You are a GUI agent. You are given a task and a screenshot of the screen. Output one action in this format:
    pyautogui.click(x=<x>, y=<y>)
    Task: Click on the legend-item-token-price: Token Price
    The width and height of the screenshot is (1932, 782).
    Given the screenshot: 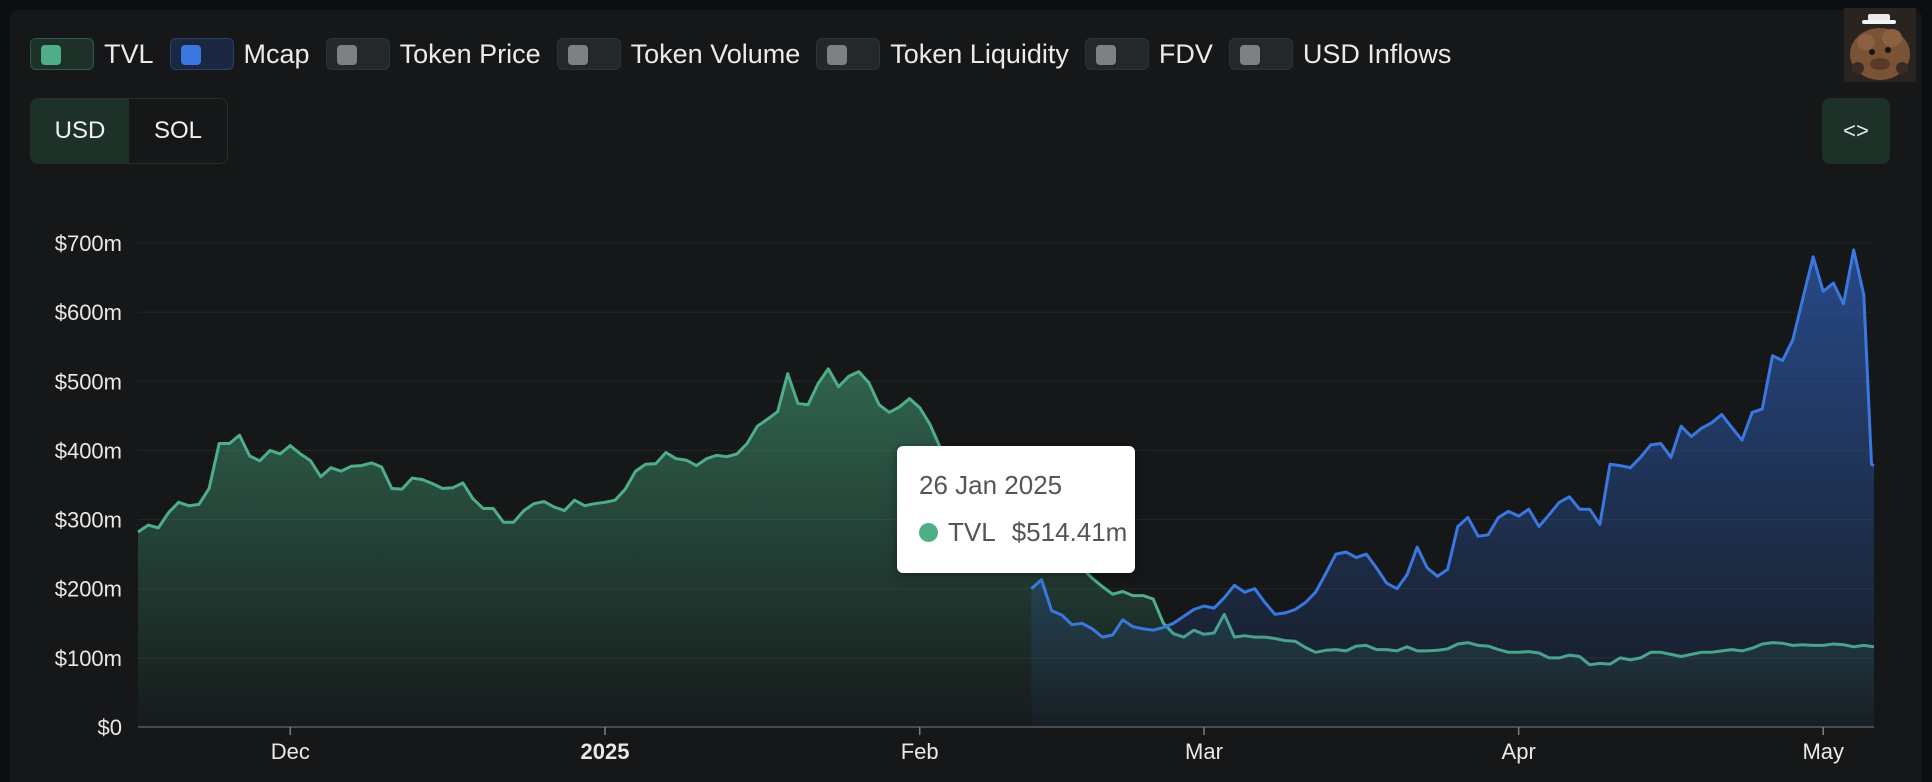 What is the action you would take?
    pyautogui.click(x=433, y=54)
    